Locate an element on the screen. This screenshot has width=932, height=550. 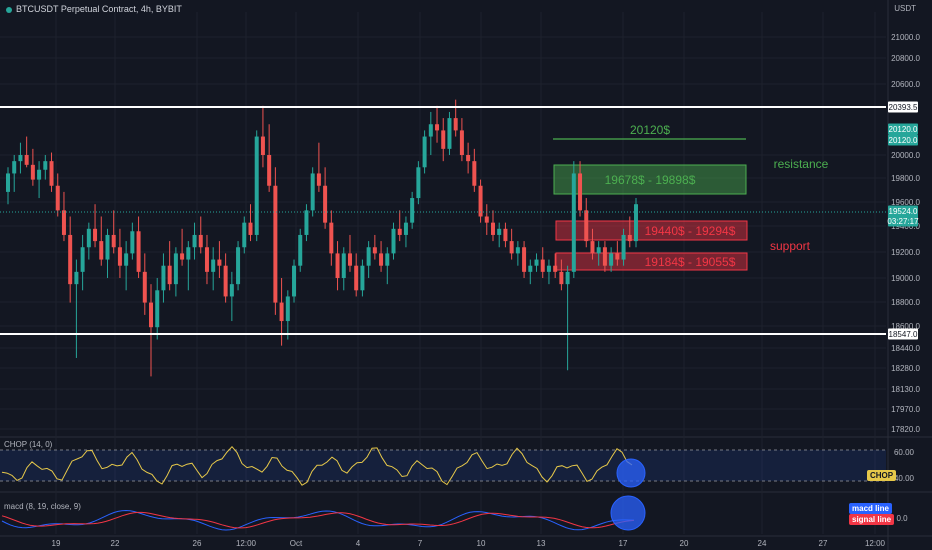
macd-highlight-circle is located at coordinates (628, 513).